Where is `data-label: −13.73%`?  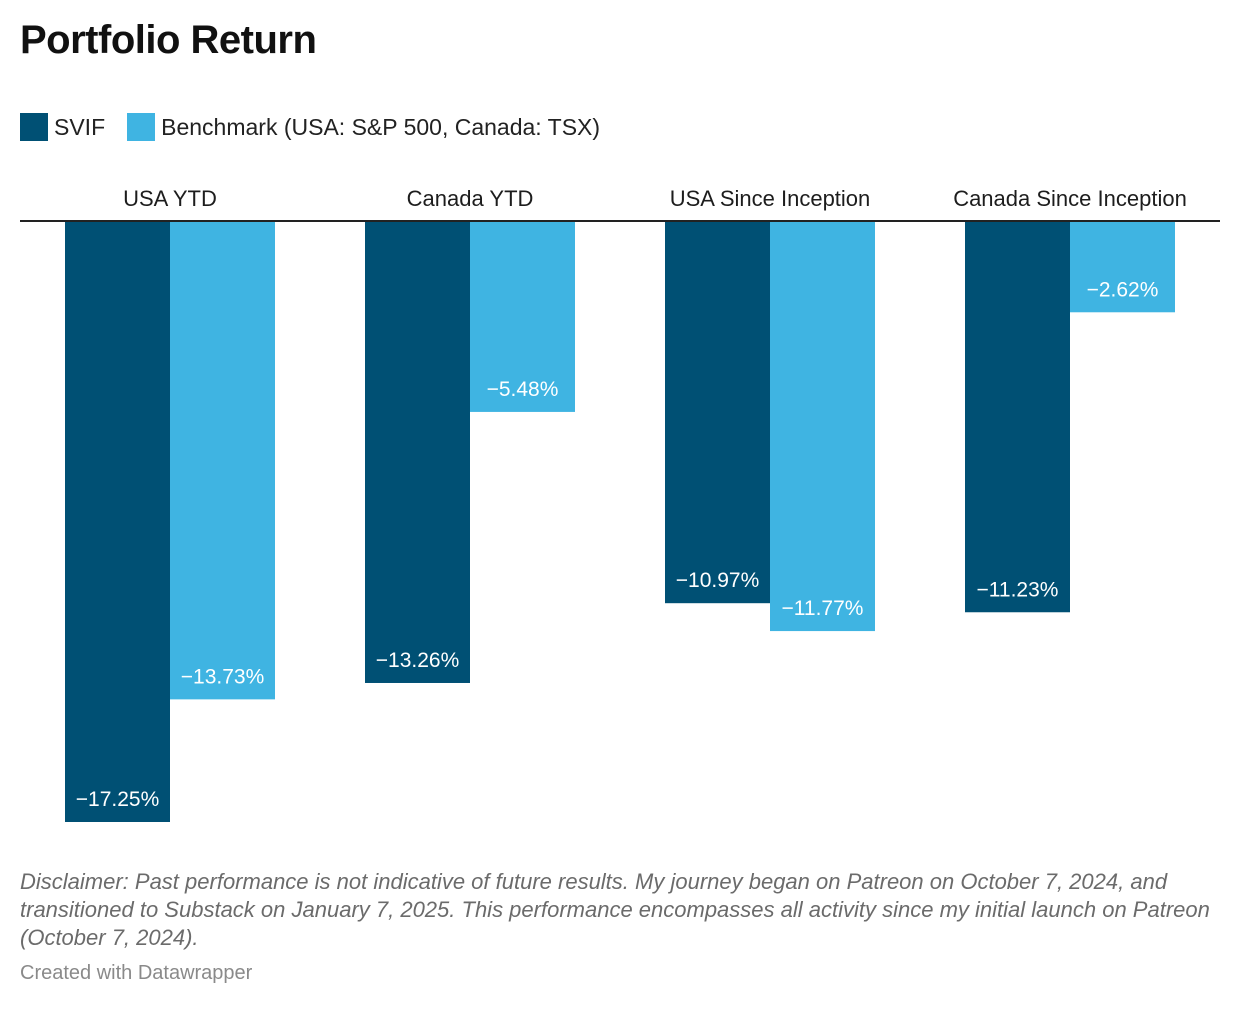
data-label: −13.73% is located at coordinates (223, 676).